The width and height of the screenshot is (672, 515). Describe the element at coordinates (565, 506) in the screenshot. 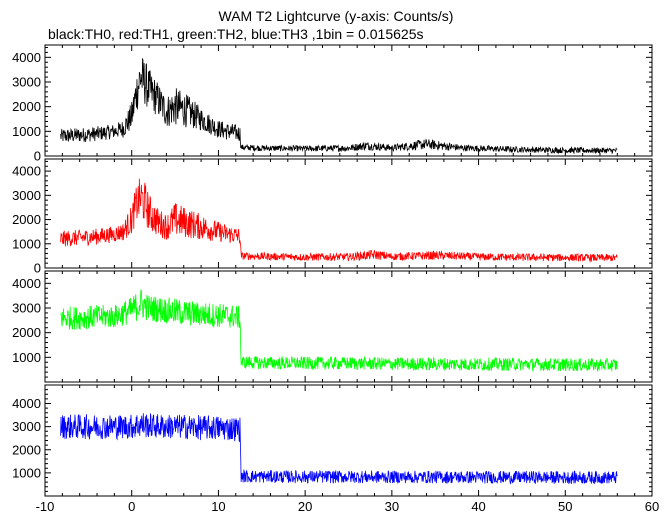

I see `x-tick-label: 50` at that location.